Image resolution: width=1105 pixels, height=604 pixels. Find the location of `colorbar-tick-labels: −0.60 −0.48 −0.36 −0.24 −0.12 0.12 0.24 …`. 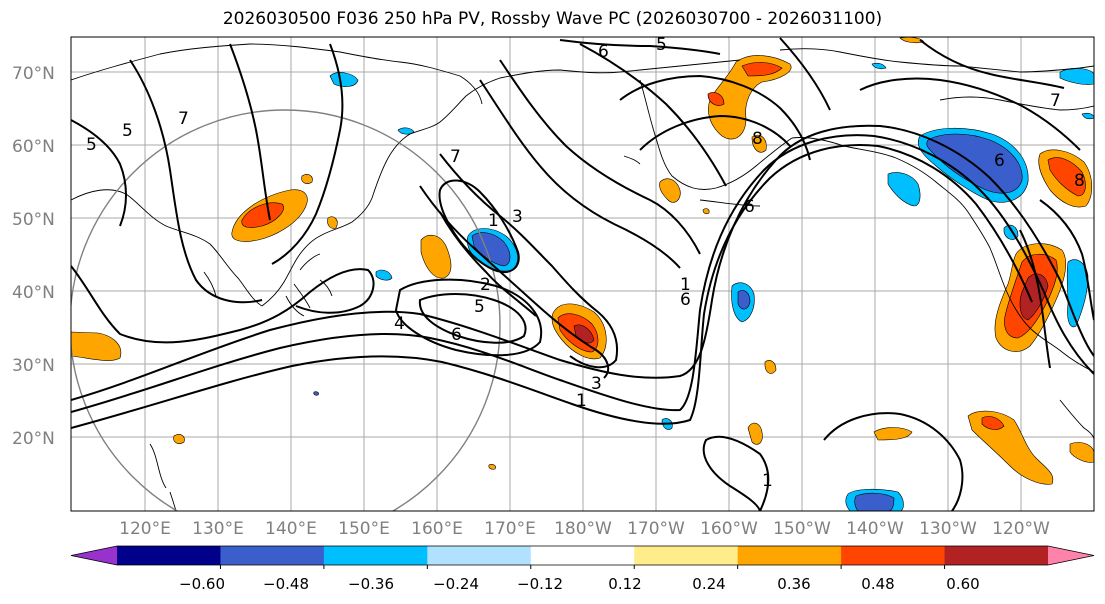

colorbar-tick-labels: −0.60 −0.48 −0.36 −0.24 −0.12 0.12 0.24 … is located at coordinates (579, 584).